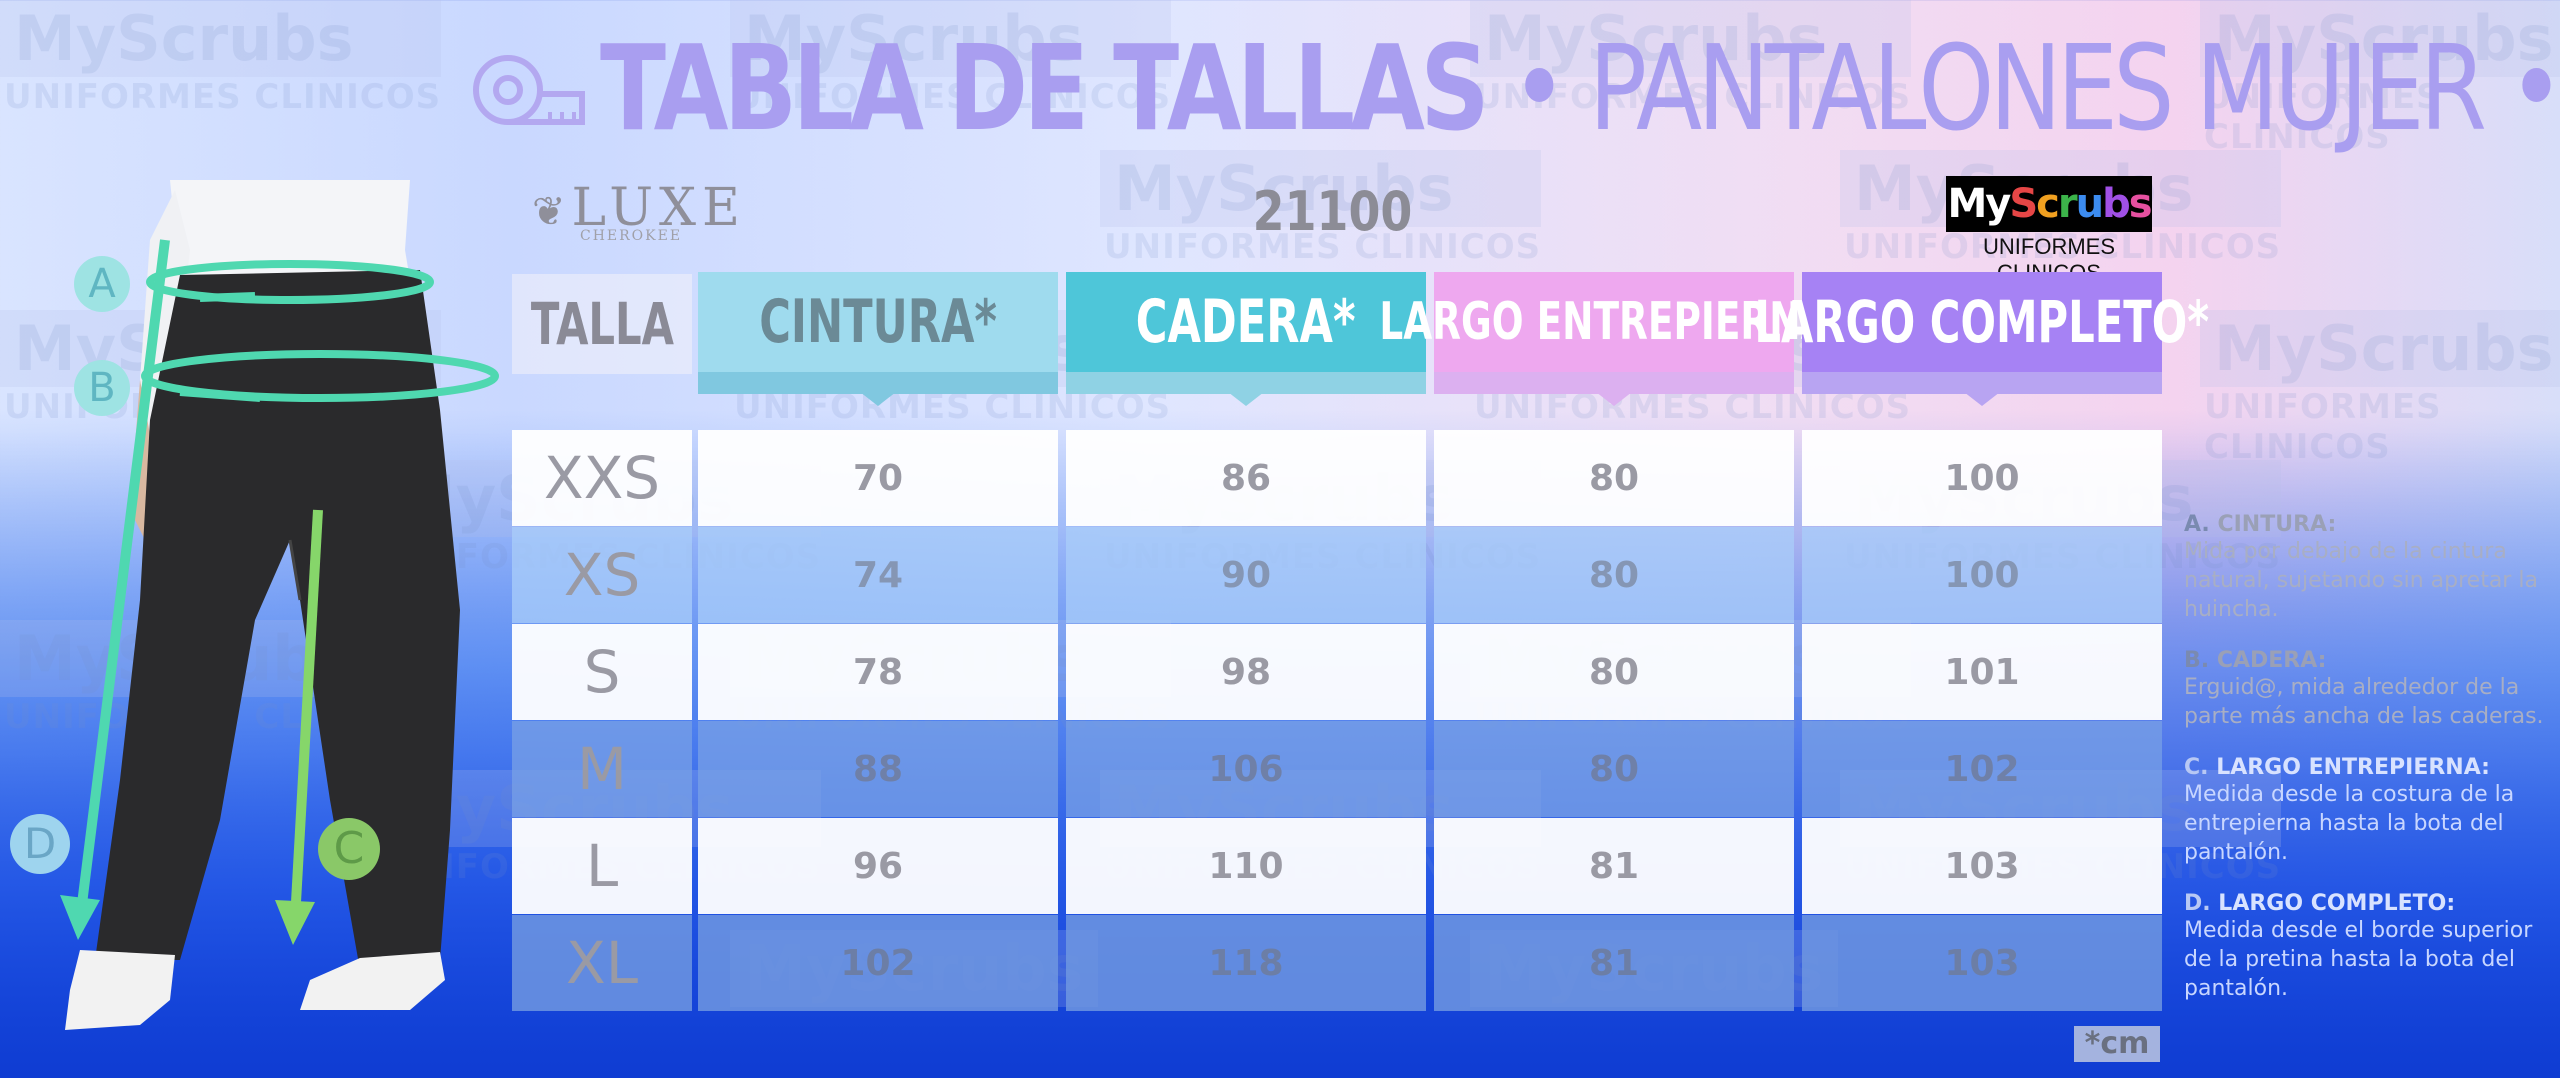 The image size is (2560, 1078). I want to click on pants-figure, so click(279, 605).